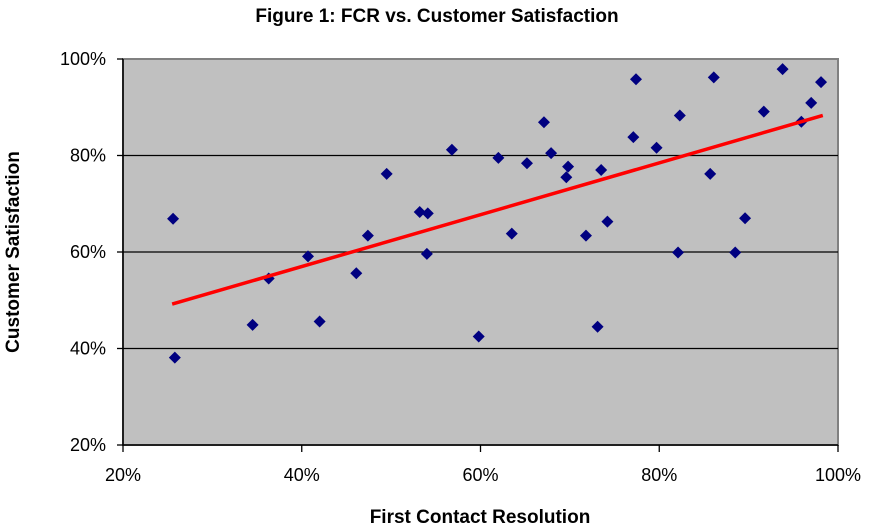 The width and height of the screenshot is (873, 532). What do you see at coordinates (88, 252) in the screenshot?
I see `y-tick-label: 60%` at bounding box center [88, 252].